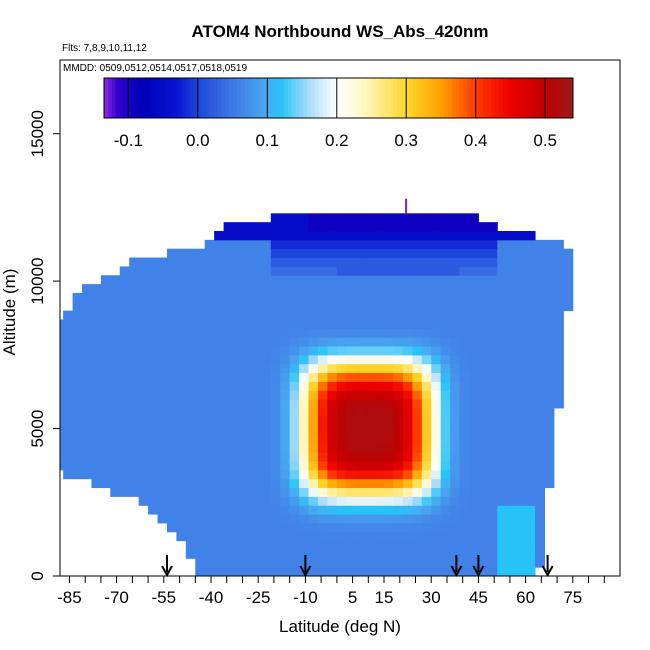  Describe the element at coordinates (406, 206) in the screenshot. I see `heat-spike` at that location.